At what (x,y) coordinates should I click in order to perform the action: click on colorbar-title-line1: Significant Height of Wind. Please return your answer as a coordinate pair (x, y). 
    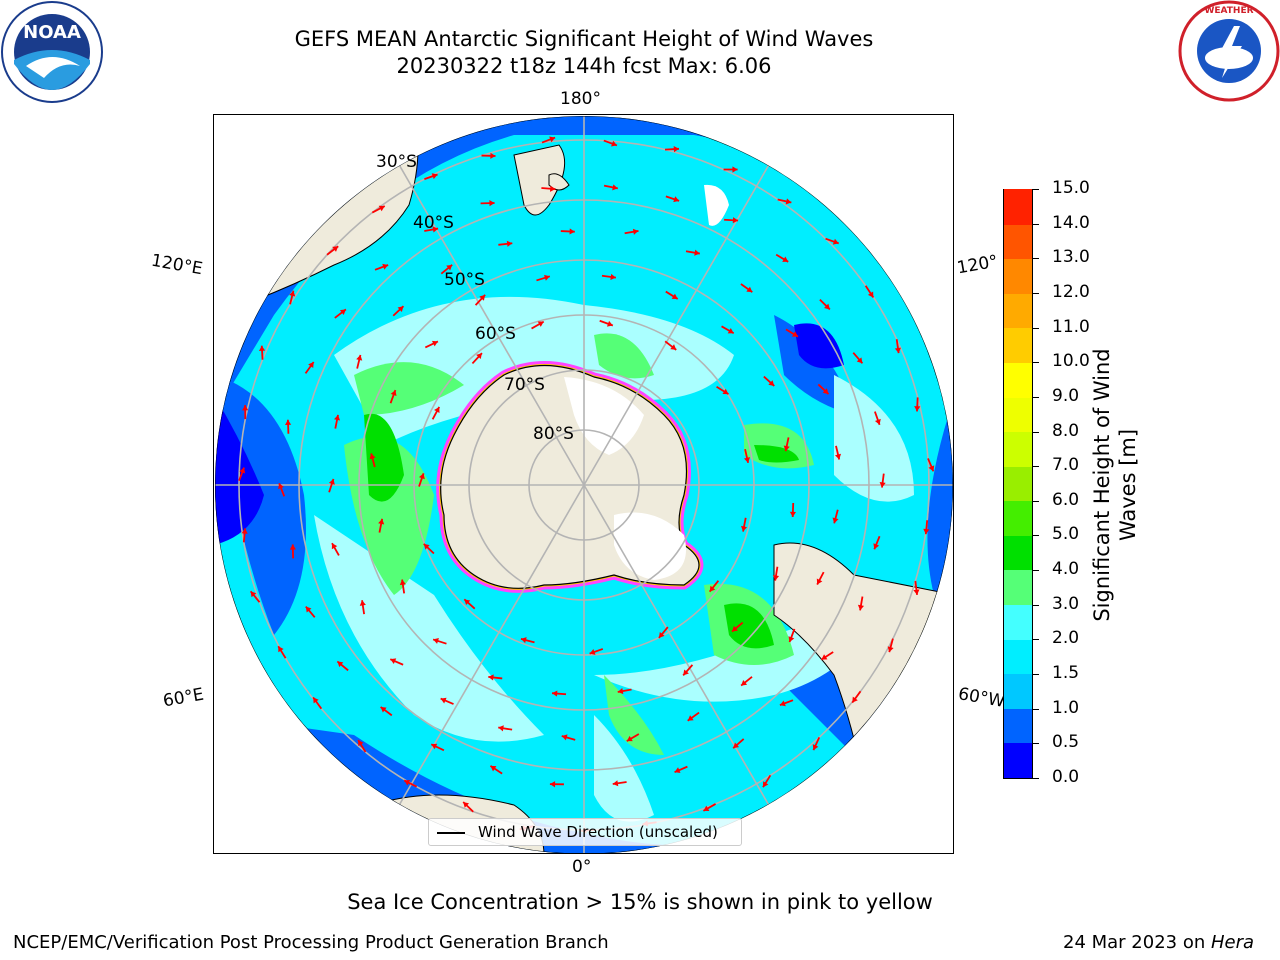
    Looking at the image, I should click on (1102, 485).